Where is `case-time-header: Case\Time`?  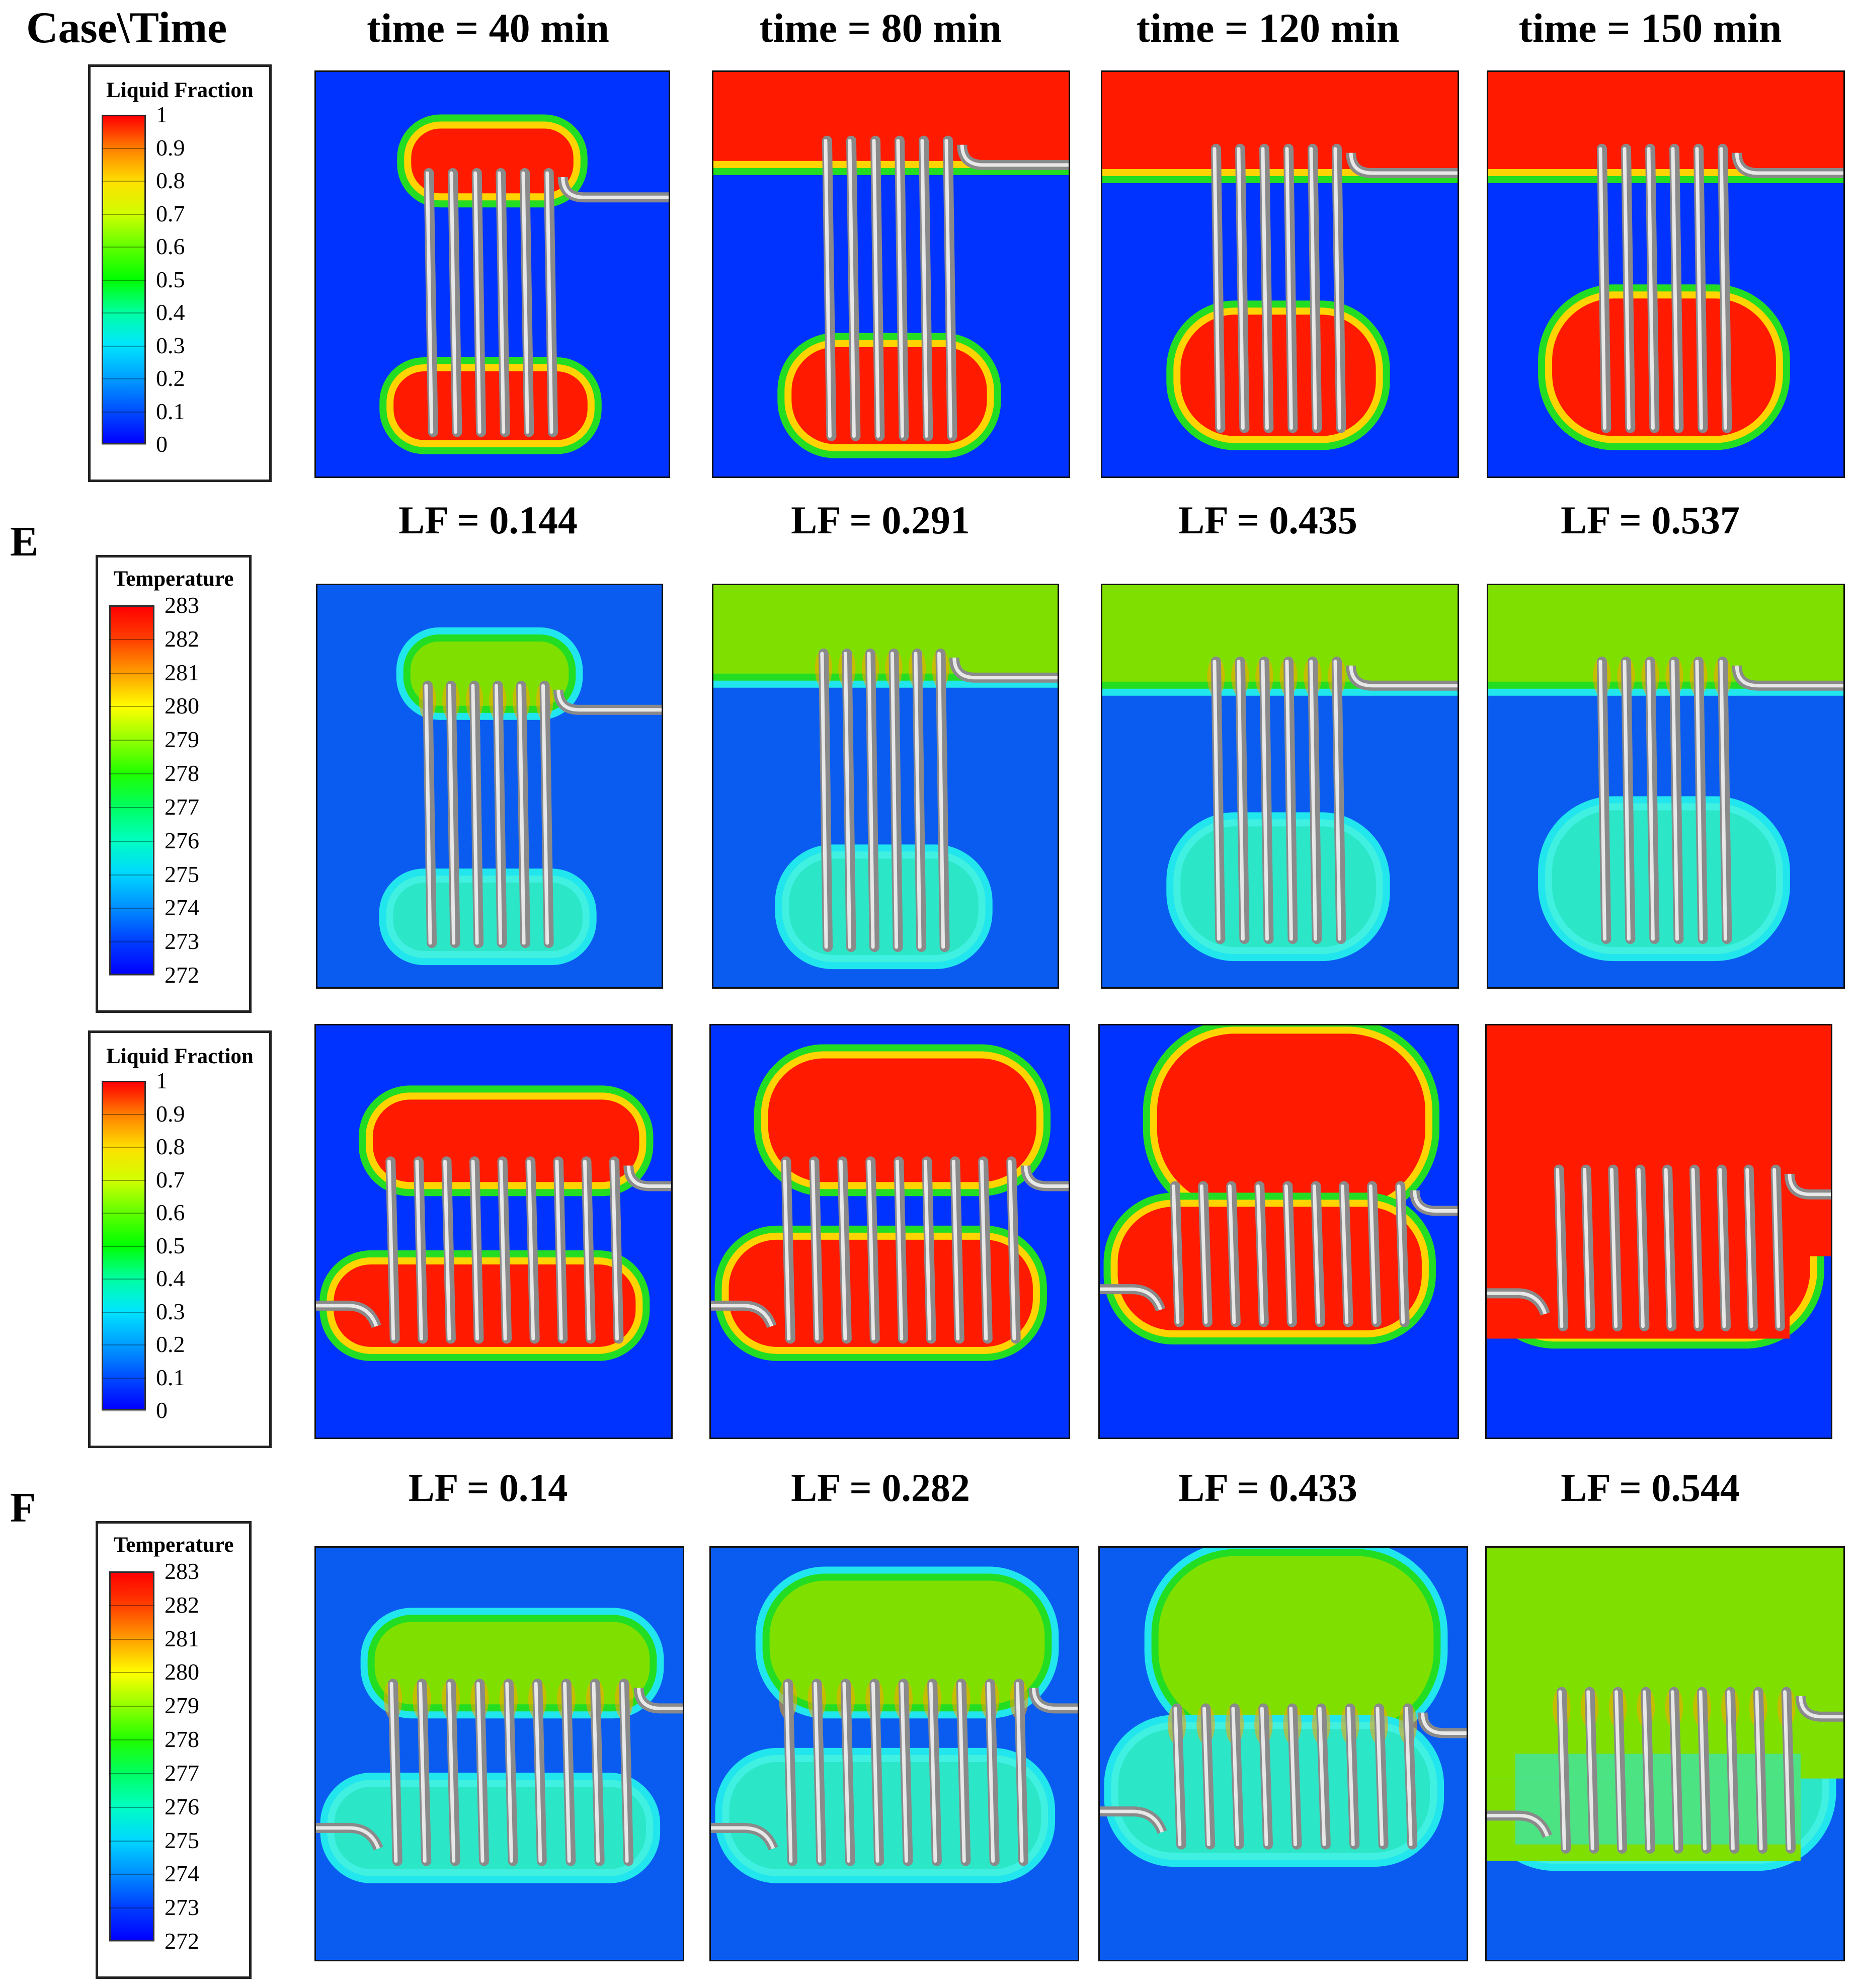
case-time-header: Case\Time is located at coordinates (127, 28).